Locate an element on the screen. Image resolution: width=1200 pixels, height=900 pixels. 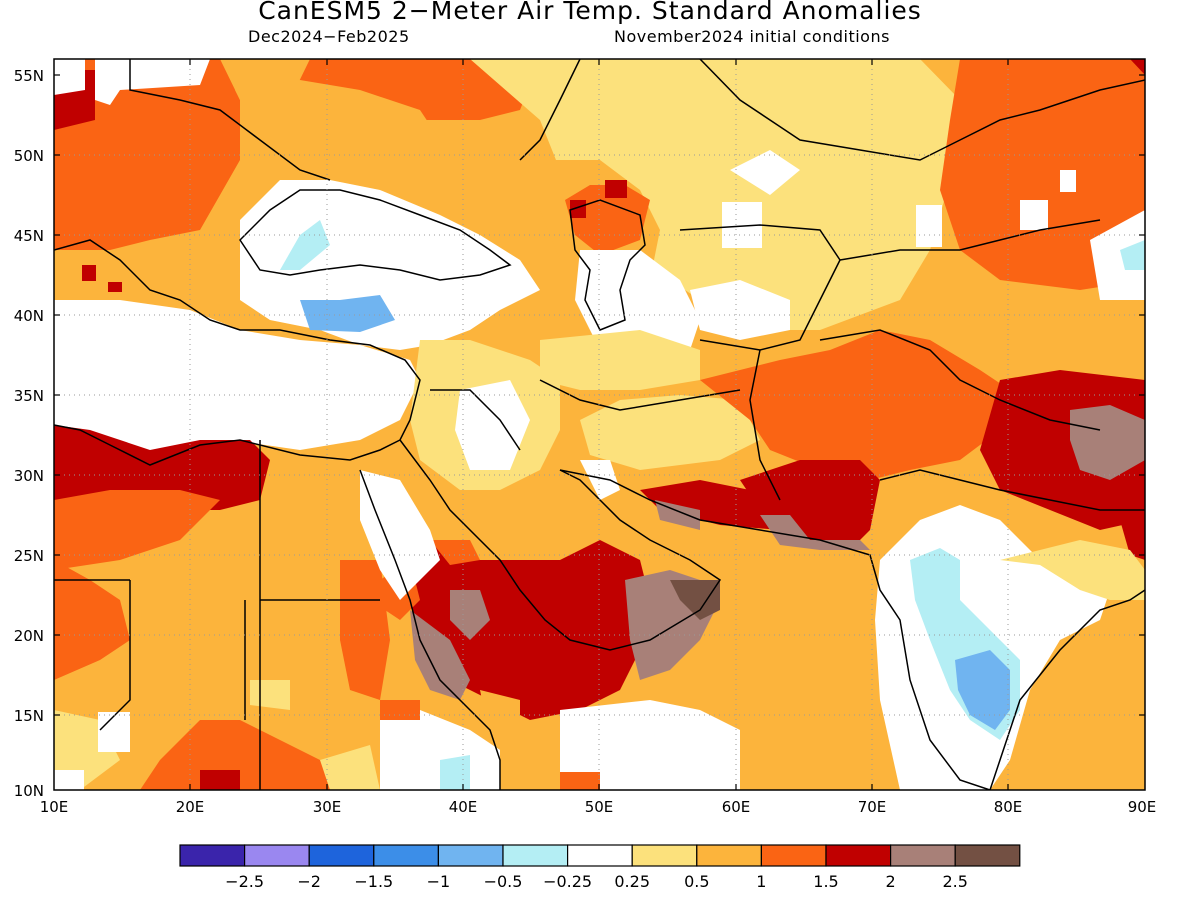
initial-conditions: November2024 initial conditions is located at coordinates (752, 36).